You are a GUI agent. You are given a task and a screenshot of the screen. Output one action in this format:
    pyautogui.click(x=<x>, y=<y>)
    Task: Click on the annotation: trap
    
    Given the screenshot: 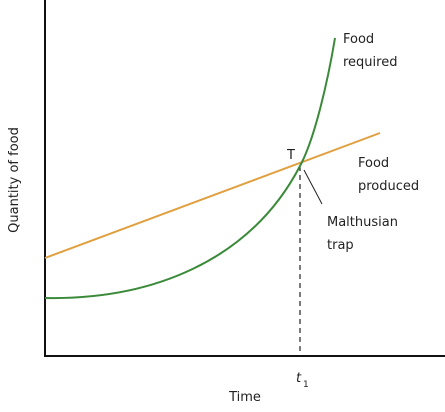 What is the action you would take?
    pyautogui.click(x=340, y=245)
    